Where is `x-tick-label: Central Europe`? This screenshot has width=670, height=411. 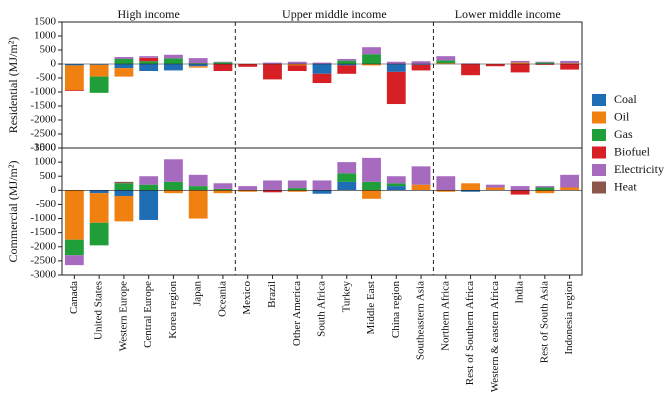 x-tick-label: Central Europe is located at coordinates (148, 314).